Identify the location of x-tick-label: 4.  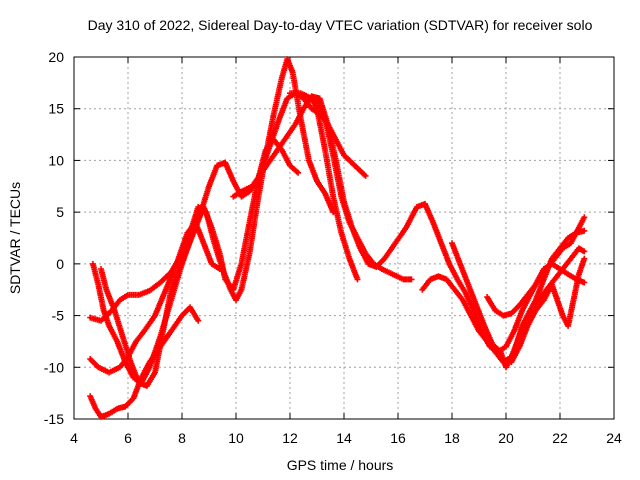
(74, 438).